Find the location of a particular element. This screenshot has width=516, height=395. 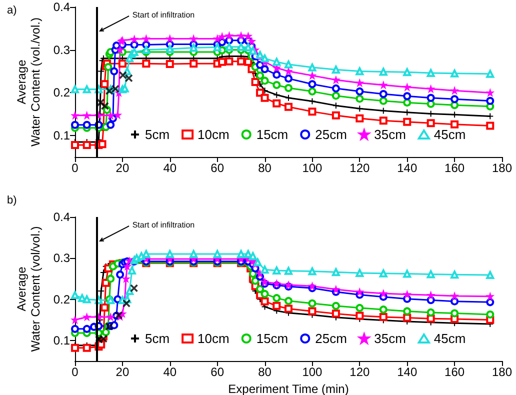

y-axis-title: Average Water Content (vol./vol.) is located at coordinates (28, 82).